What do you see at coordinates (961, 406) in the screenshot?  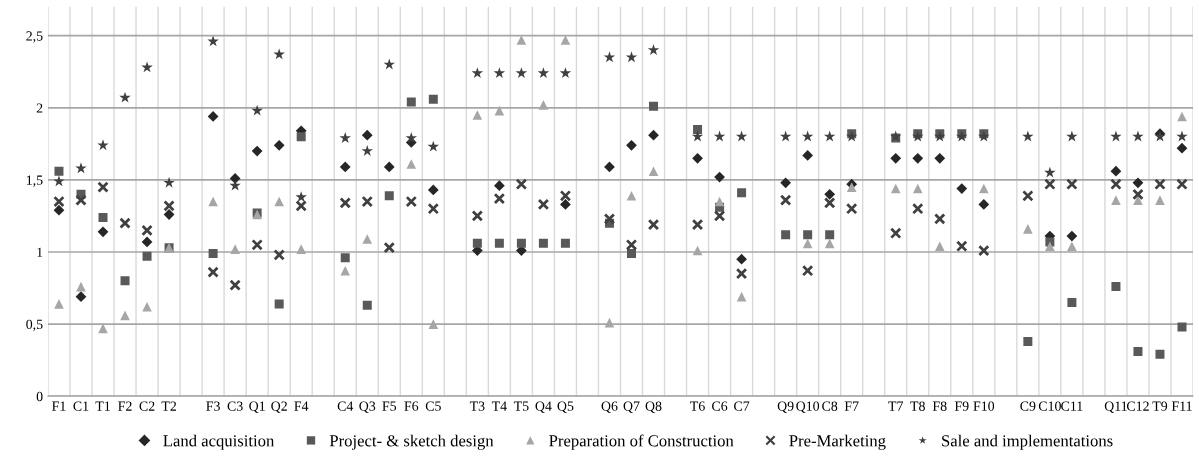 I see `x-tick-label: F9` at bounding box center [961, 406].